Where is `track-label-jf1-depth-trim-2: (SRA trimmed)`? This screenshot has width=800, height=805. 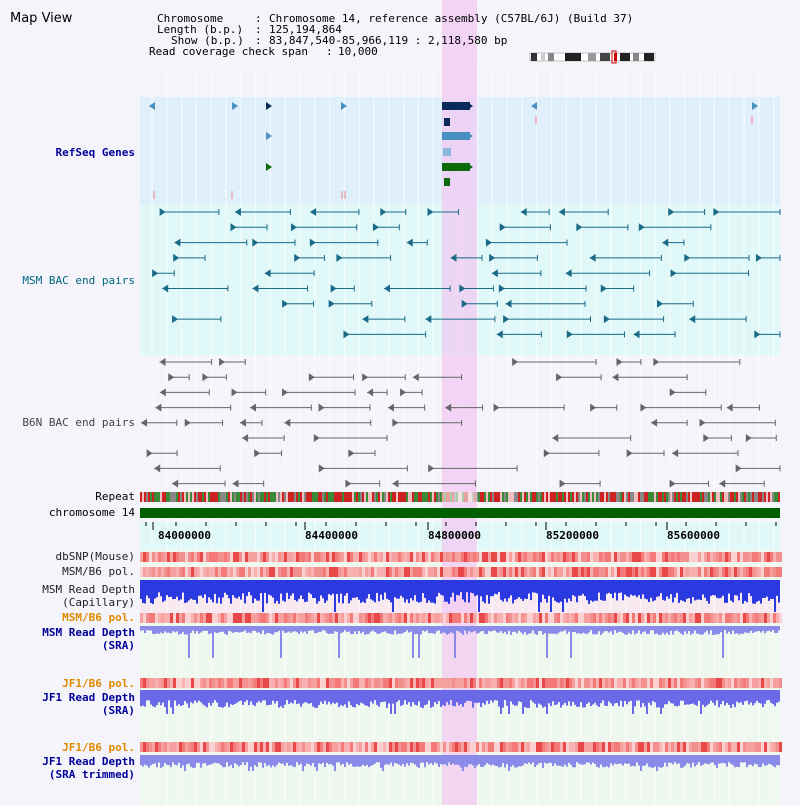 track-label-jf1-depth-trim-2: (SRA trimmed) is located at coordinates (91, 774).